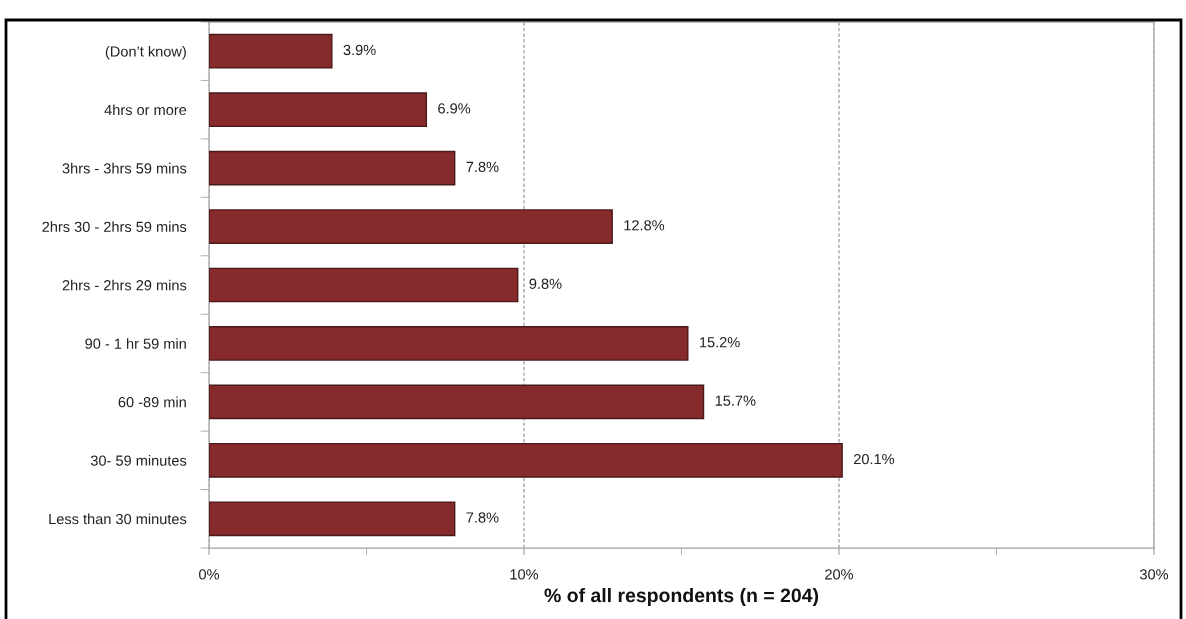  What do you see at coordinates (114, 226) in the screenshot?
I see `y-tick-label: 2hrs 30 - 2hrs 59 mins` at bounding box center [114, 226].